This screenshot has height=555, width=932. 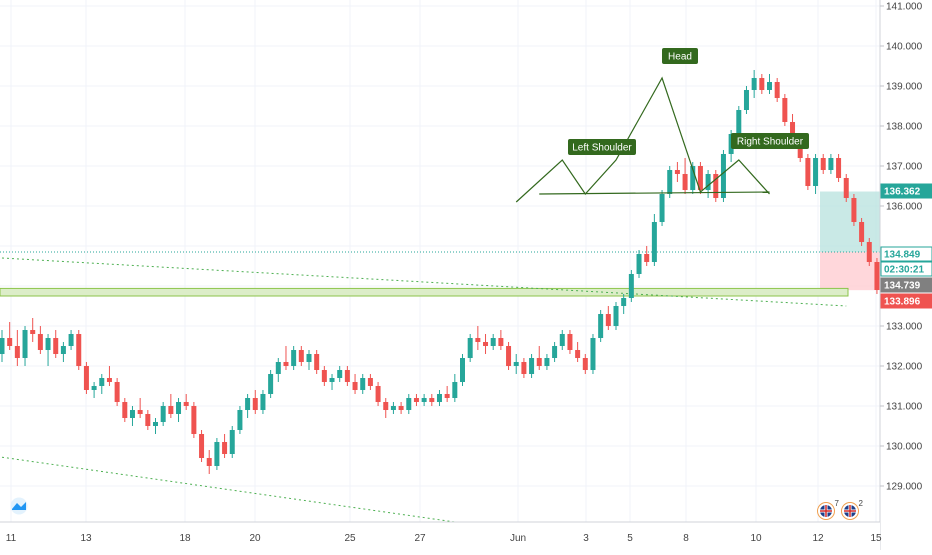 What do you see at coordinates (440, 536) in the screenshot?
I see `time-axis-bg` at bounding box center [440, 536].